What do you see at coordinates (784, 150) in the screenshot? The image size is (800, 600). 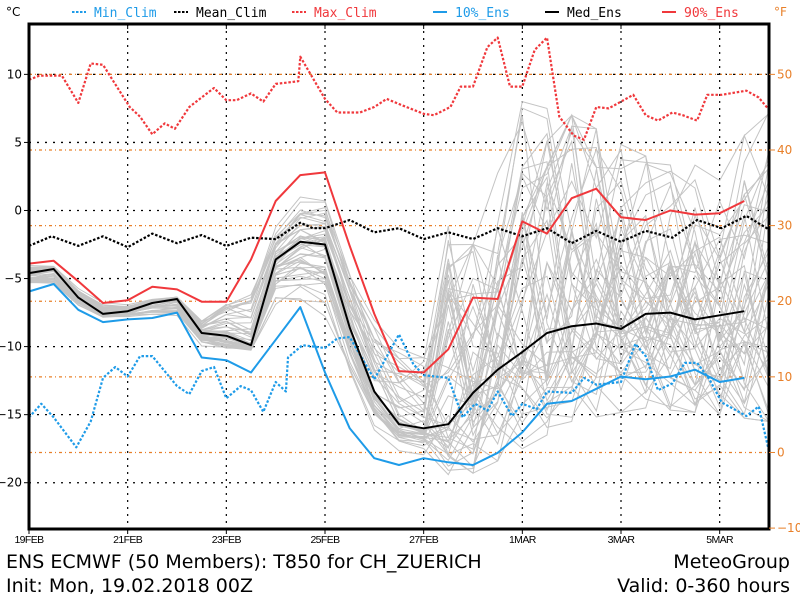 I see `y-tick-label-fahrenheit: 40` at bounding box center [784, 150].